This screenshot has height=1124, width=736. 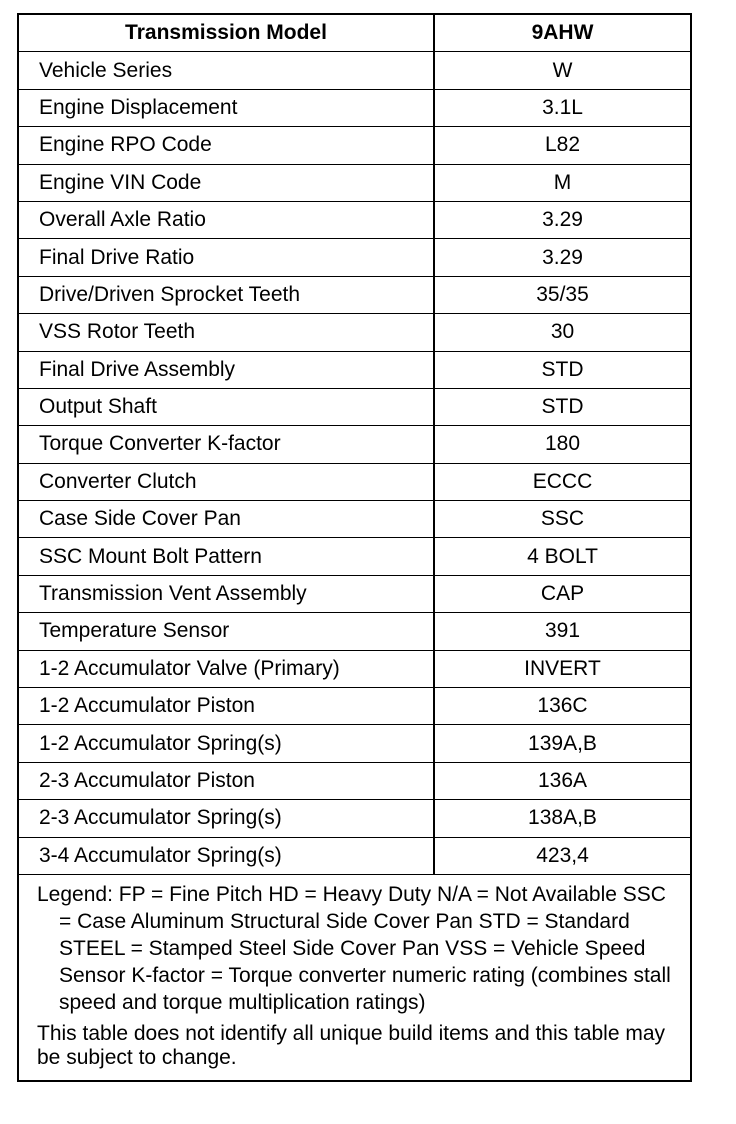 I want to click on table-row: Converter Clutch ECCC, so click(x=354, y=482).